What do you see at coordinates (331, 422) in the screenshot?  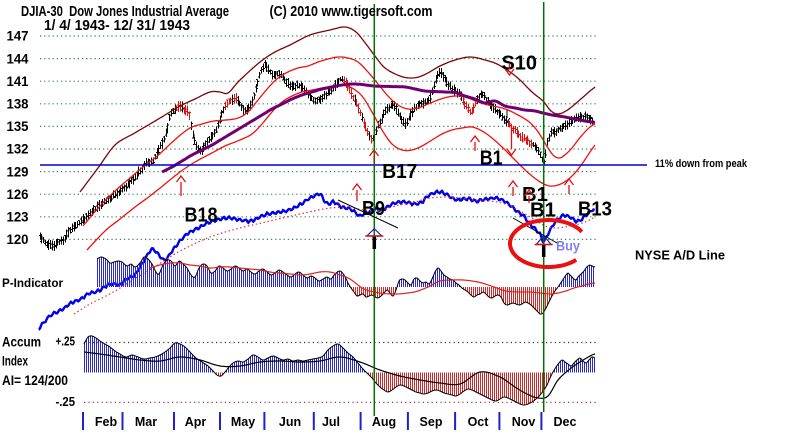 I see `svg-text: Jul` at bounding box center [331, 422].